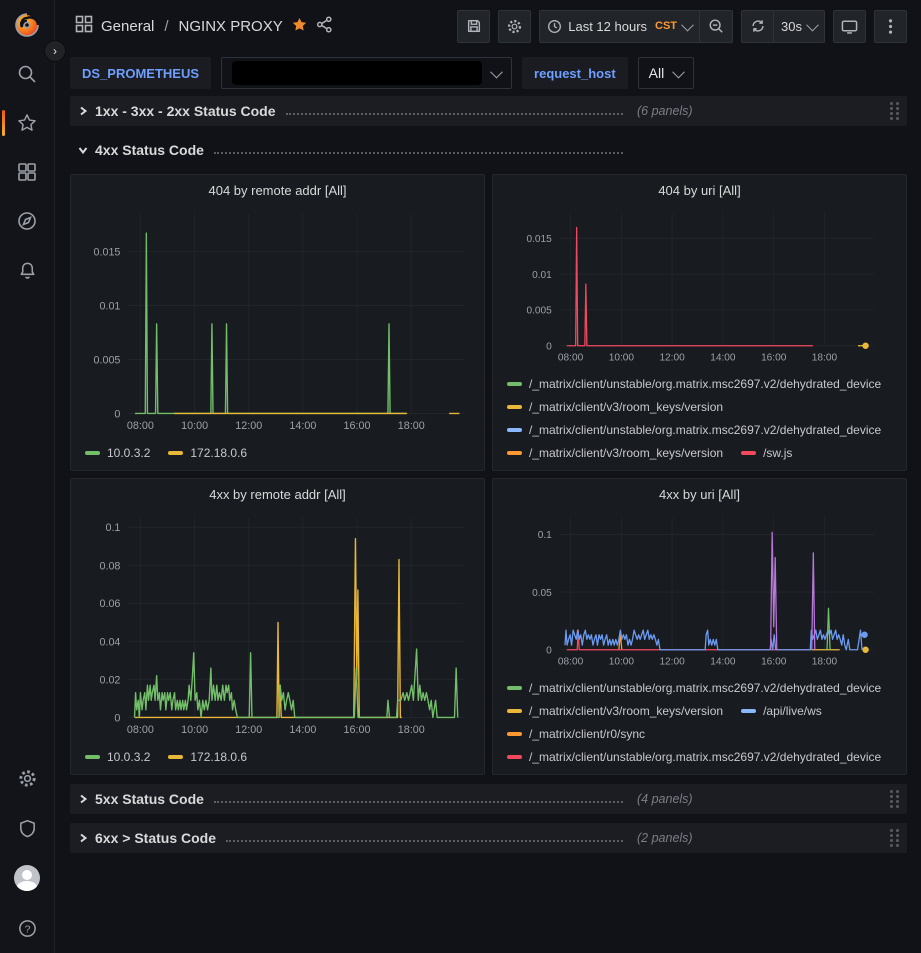 Image resolution: width=921 pixels, height=953 pixels. Describe the element at coordinates (83, 151) in the screenshot. I see `chevron-down-icon` at that location.